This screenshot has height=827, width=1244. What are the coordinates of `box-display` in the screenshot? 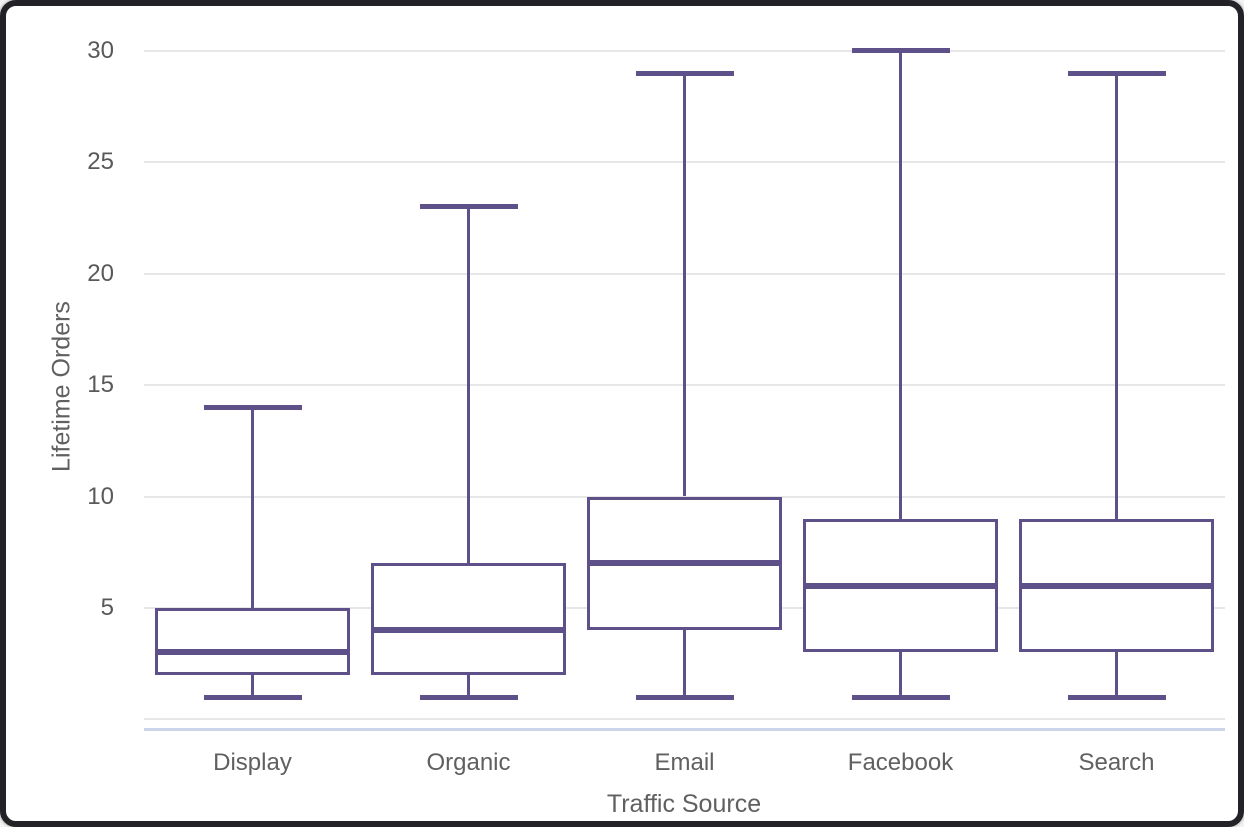 It's located at (252, 641).